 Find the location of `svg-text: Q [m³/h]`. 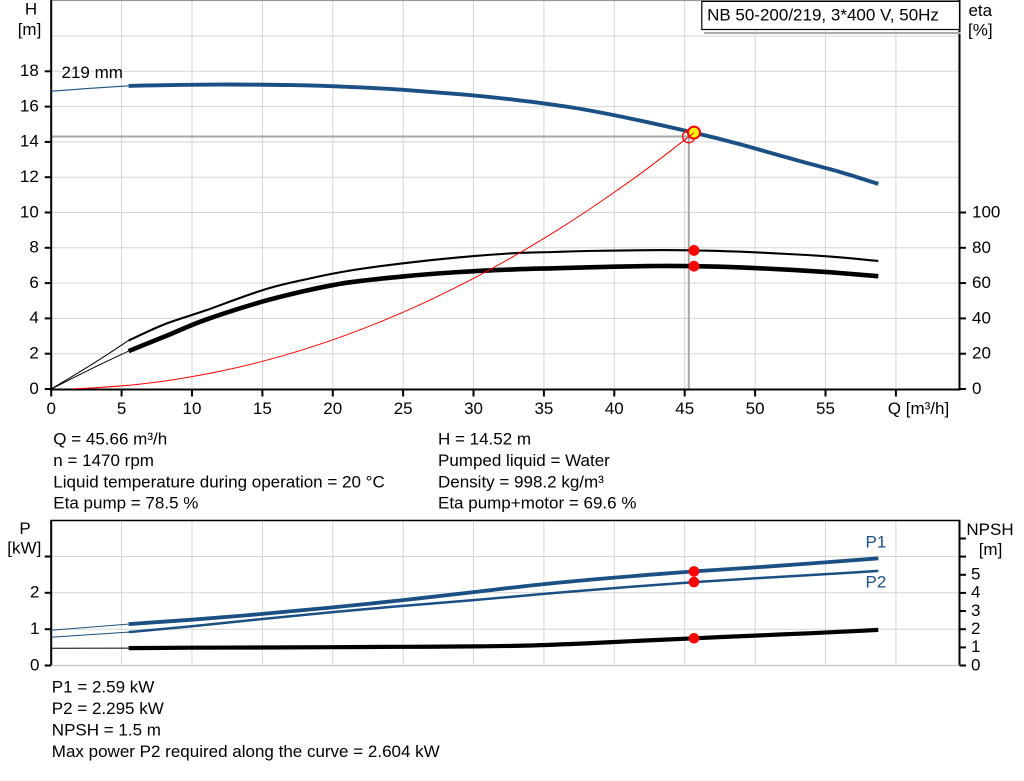

svg-text: Q [m³/h] is located at coordinates (918, 408).